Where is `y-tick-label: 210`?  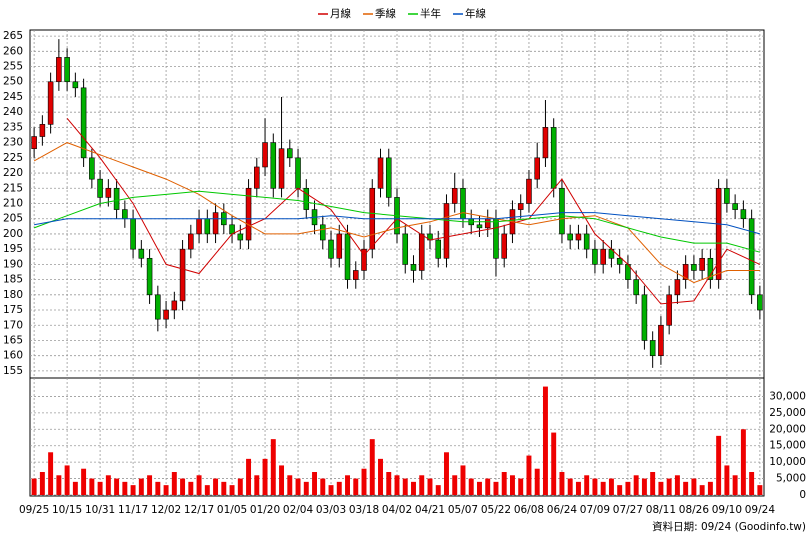
y-tick-label: 210 is located at coordinates (13, 204).